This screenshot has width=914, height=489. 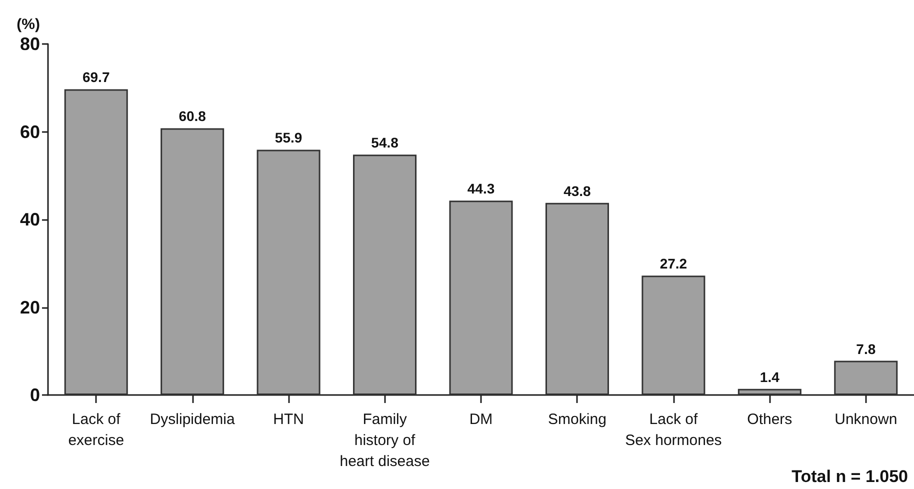 I want to click on y-tick-label: 80, so click(x=30, y=44).